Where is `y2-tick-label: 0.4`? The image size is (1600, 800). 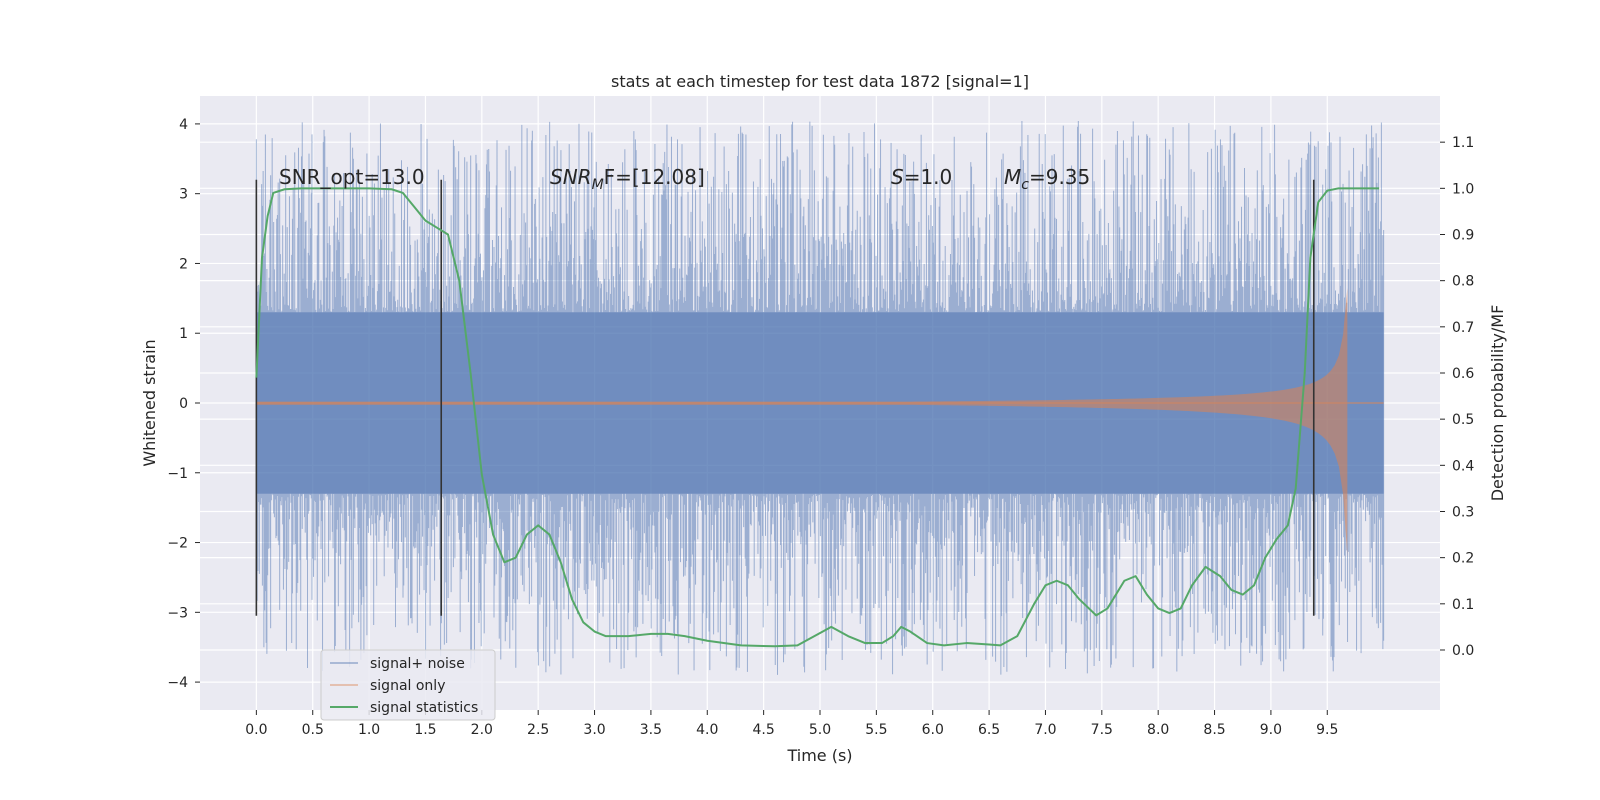
y2-tick-label: 0.4 is located at coordinates (1463, 466).